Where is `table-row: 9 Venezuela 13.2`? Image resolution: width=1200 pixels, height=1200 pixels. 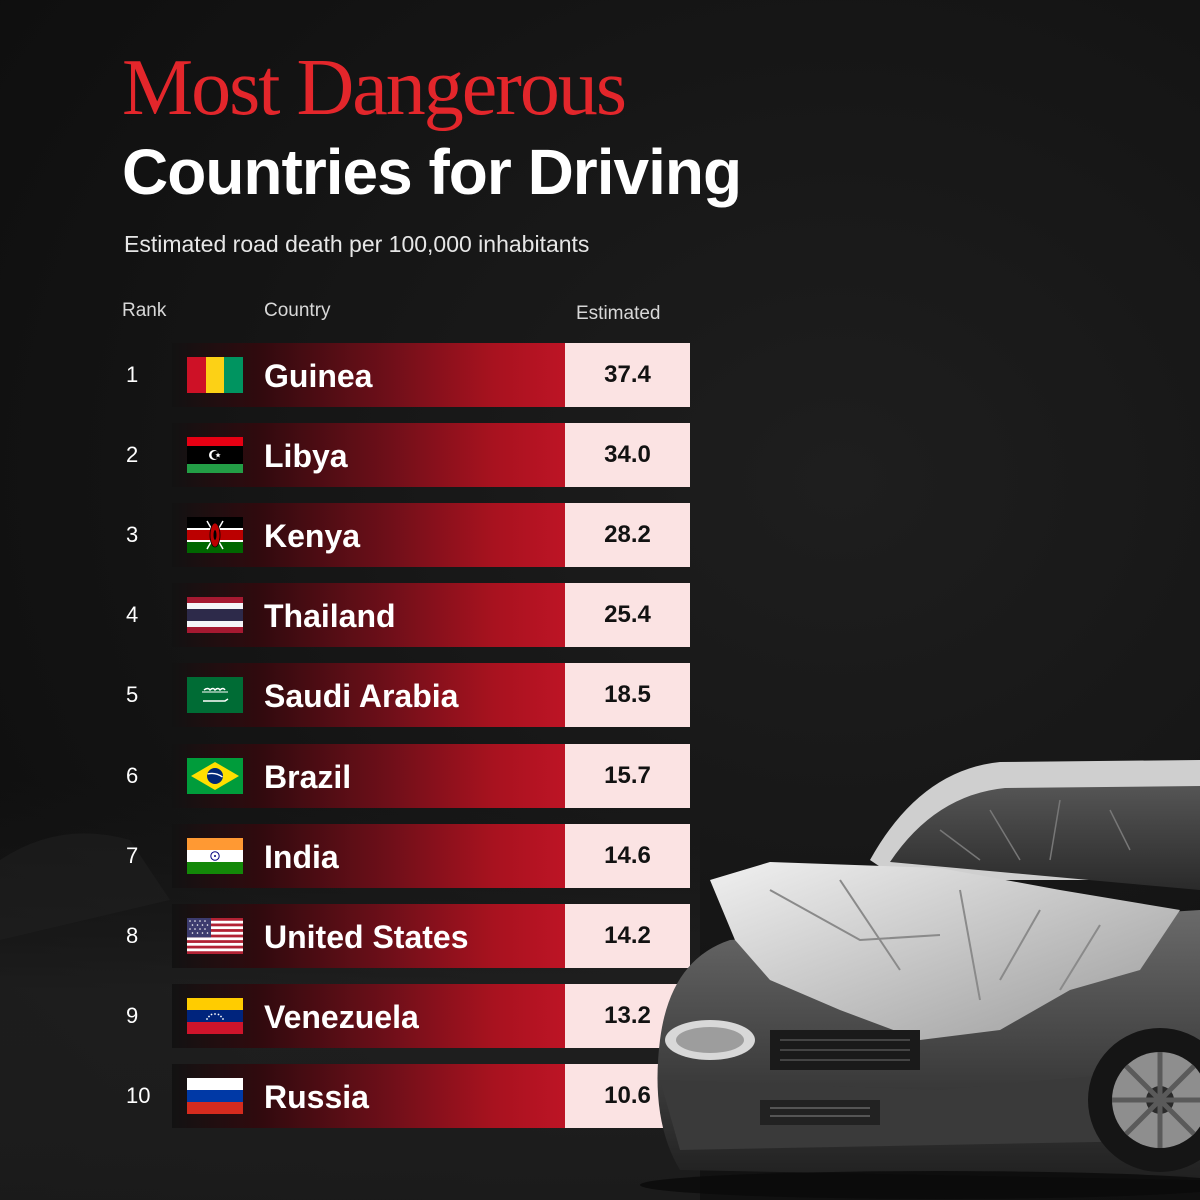
table-row: 9 Venezuela 13.2 is located at coordinates (350, 1016).